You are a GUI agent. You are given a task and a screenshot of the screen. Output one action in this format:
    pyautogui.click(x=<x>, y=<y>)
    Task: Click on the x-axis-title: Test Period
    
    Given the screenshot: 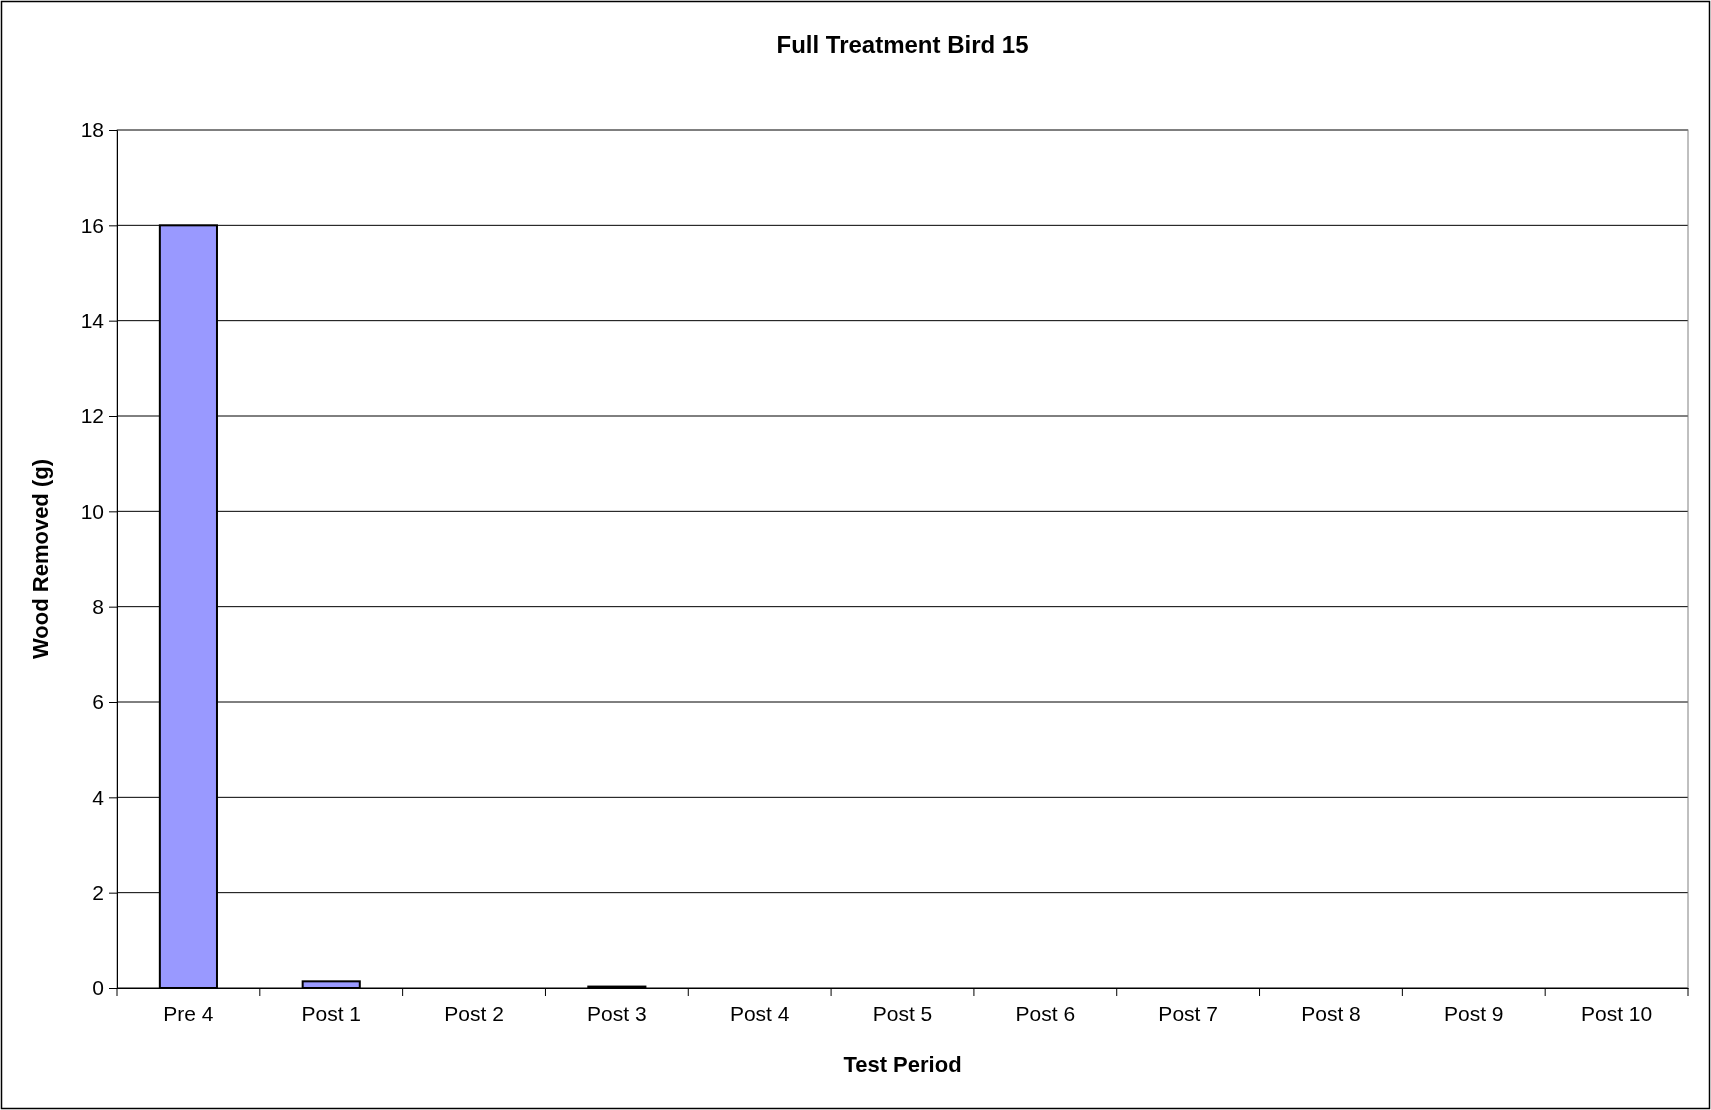 What is the action you would take?
    pyautogui.click(x=902, y=1064)
    